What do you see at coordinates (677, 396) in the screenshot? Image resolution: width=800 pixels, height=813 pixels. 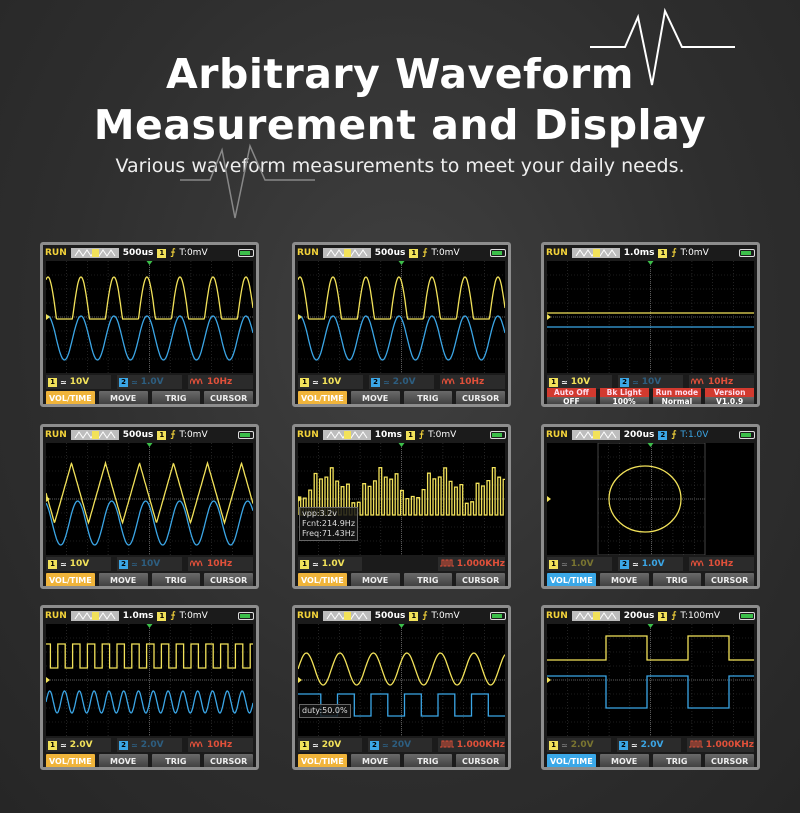 I see `setting-run-mode: Run mode Normal` at bounding box center [677, 396].